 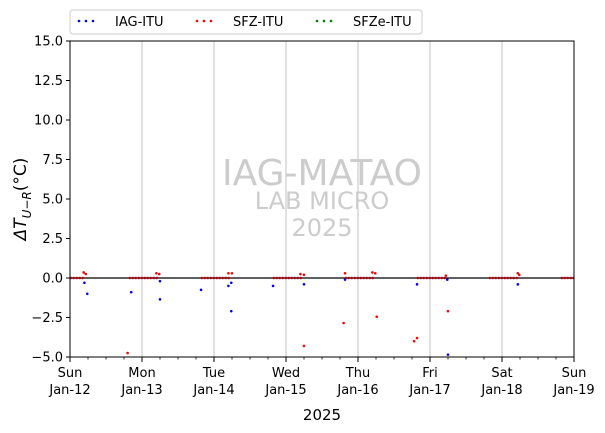 What do you see at coordinates (52, 279) in the screenshot?
I see `y-tick-label: 0.0` at bounding box center [52, 279].